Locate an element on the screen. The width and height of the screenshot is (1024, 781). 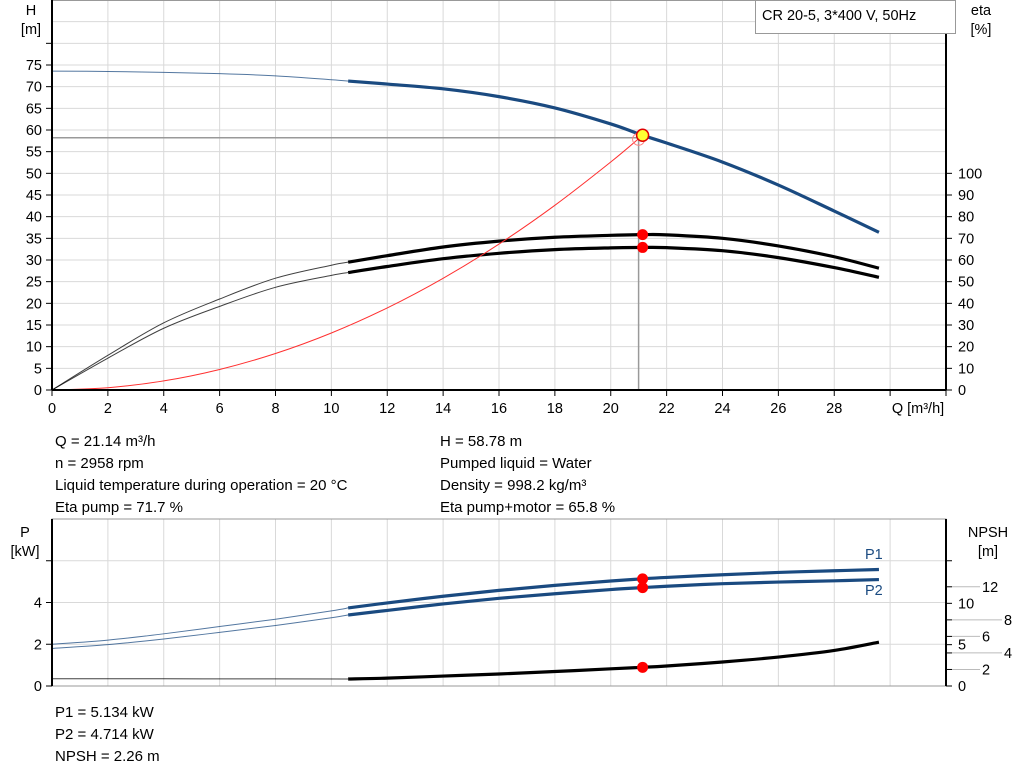
eta_pump_motor-curve-thin is located at coordinates (200, 331).